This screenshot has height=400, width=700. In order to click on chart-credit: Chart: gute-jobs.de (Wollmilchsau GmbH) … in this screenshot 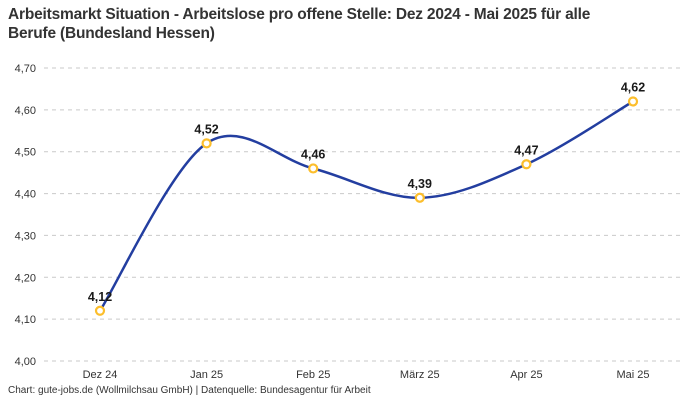, I will do `click(189, 390)`.